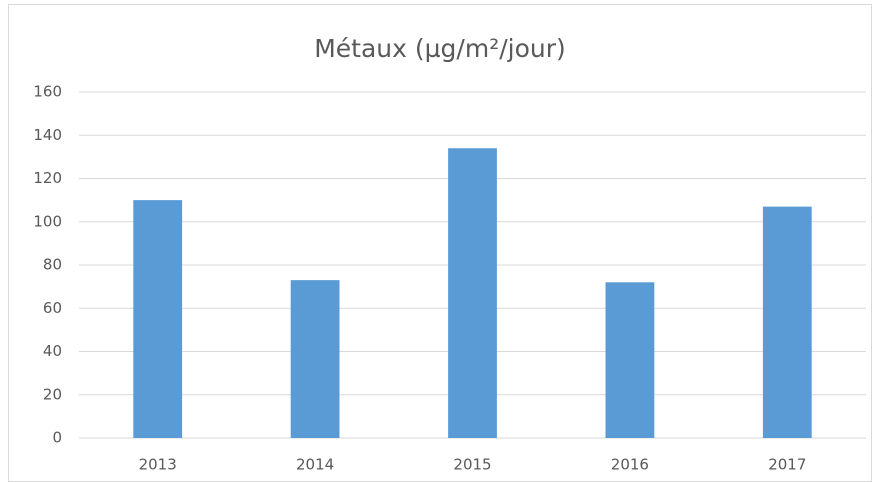 The image size is (880, 482). Describe the element at coordinates (158, 465) in the screenshot. I see `x-tick-label: 2013` at that location.